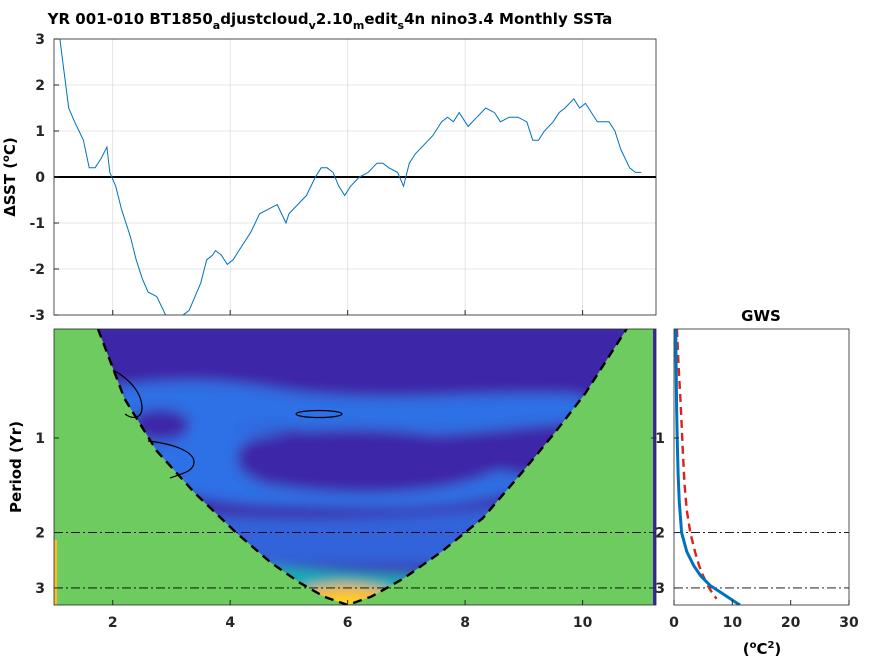 This screenshot has height=656, width=875. What do you see at coordinates (764, 615) in the screenshot?
I see `gws-x-ticks: 0 10 20 30` at bounding box center [764, 615].